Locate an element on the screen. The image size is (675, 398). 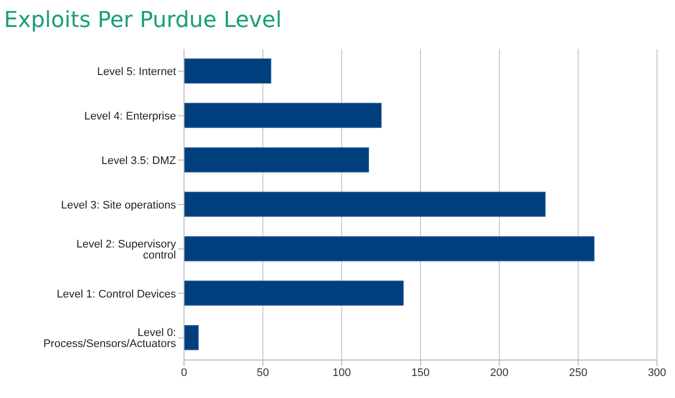
x-tick-label: 50 is located at coordinates (262, 372).